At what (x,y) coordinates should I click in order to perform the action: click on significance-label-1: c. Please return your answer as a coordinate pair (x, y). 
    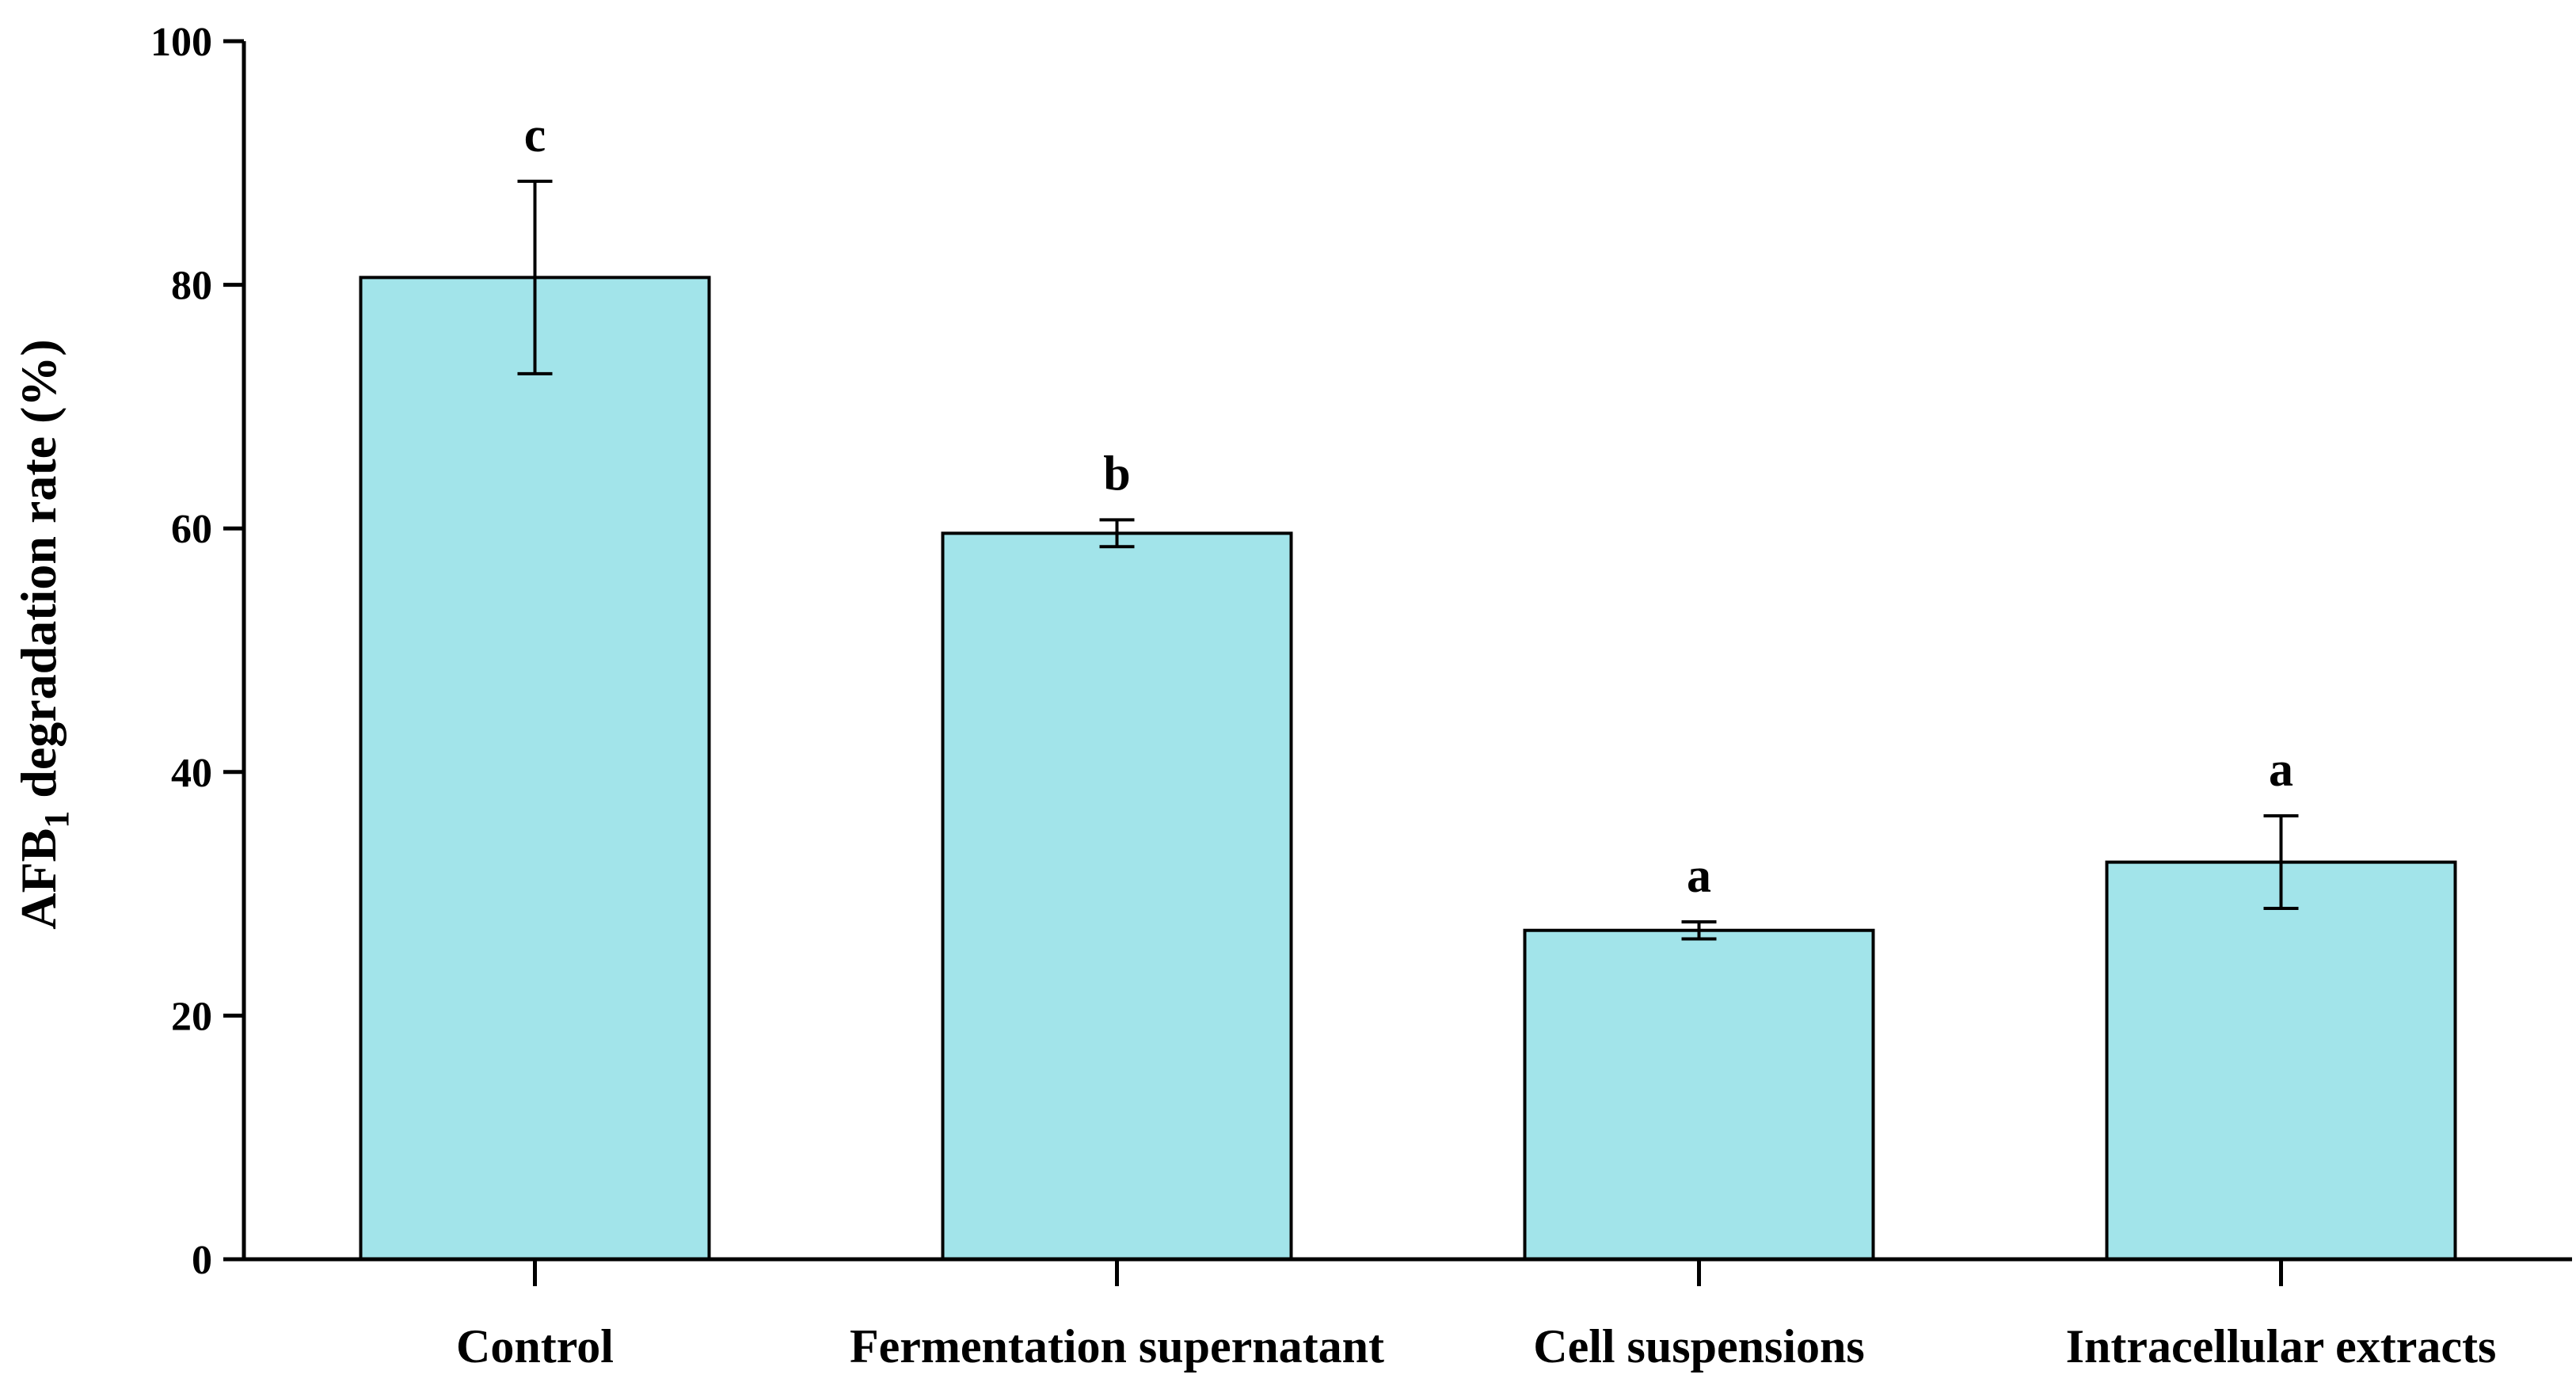
    Looking at the image, I should click on (535, 135).